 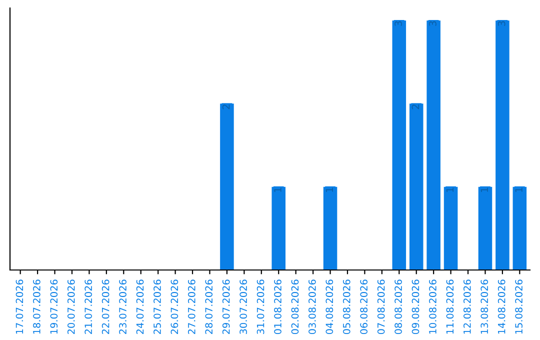 What do you see at coordinates (295, 307) in the screenshot?
I see `x-tick-label: 02.08.2026` at bounding box center [295, 307].